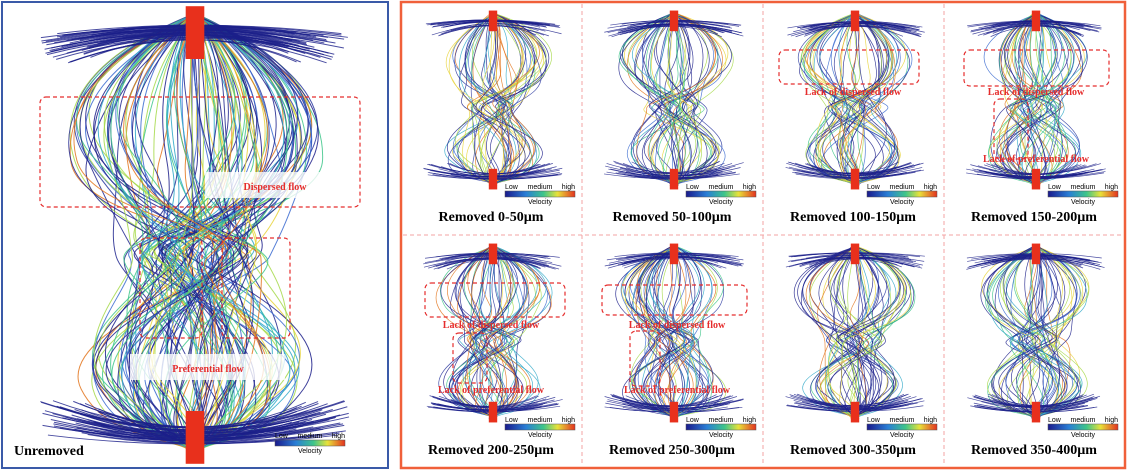 This screenshot has width=1130, height=472. I want to click on caption: Removed 250-300µm, so click(672, 450).